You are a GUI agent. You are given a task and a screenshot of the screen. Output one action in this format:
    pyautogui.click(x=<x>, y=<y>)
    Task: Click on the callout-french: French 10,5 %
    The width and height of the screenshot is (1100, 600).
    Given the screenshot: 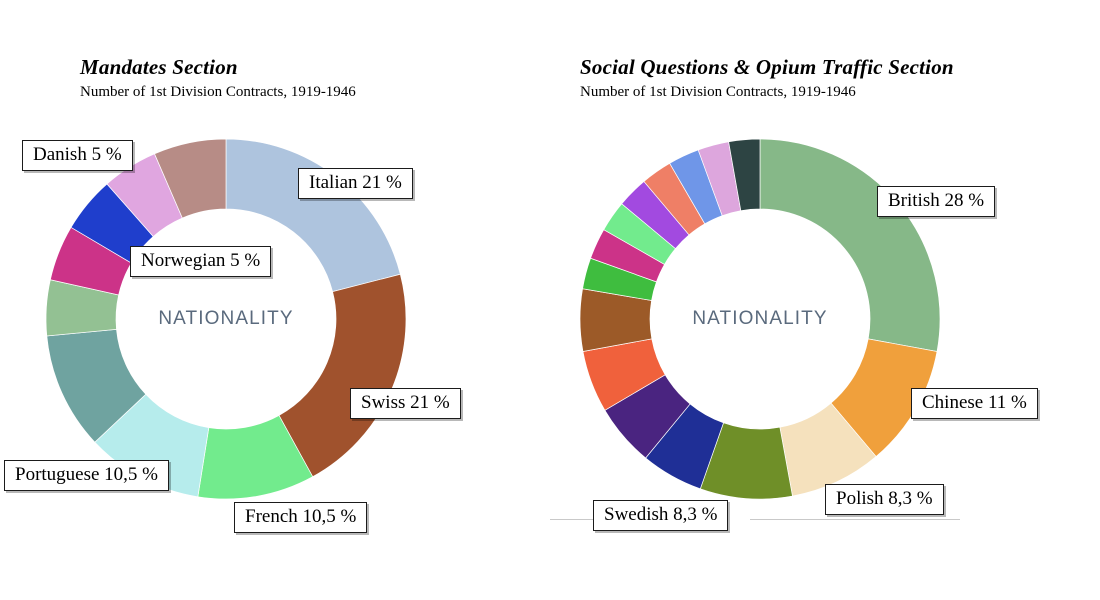 What is the action you would take?
    pyautogui.click(x=301, y=517)
    